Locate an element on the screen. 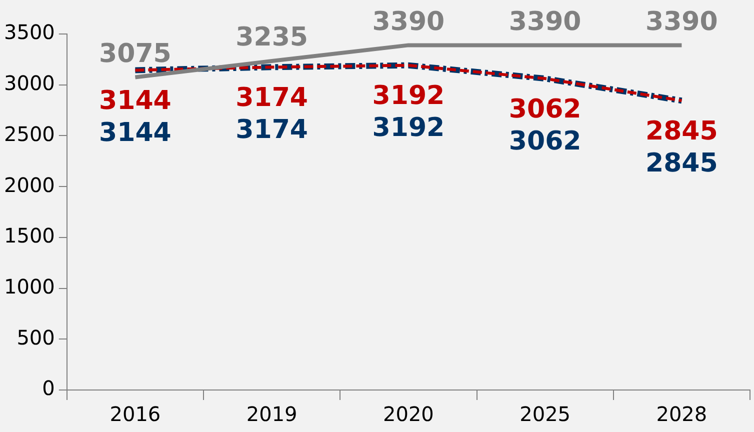 This screenshot has height=432, width=754. y-tick-label: 0 is located at coordinates (48, 388).